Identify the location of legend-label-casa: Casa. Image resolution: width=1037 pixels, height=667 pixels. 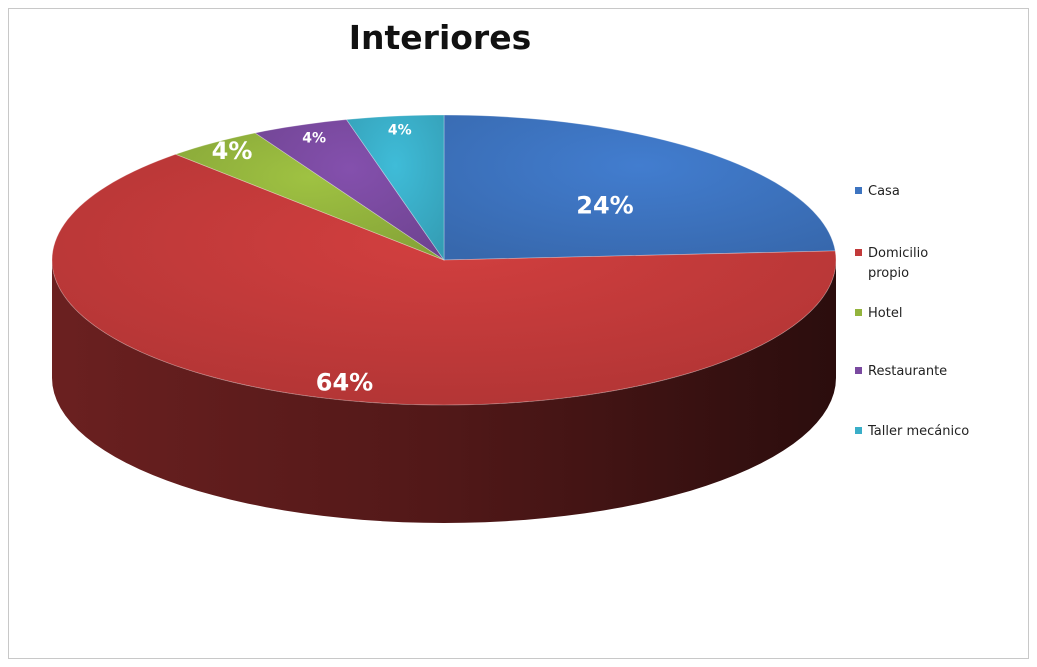
(884, 191).